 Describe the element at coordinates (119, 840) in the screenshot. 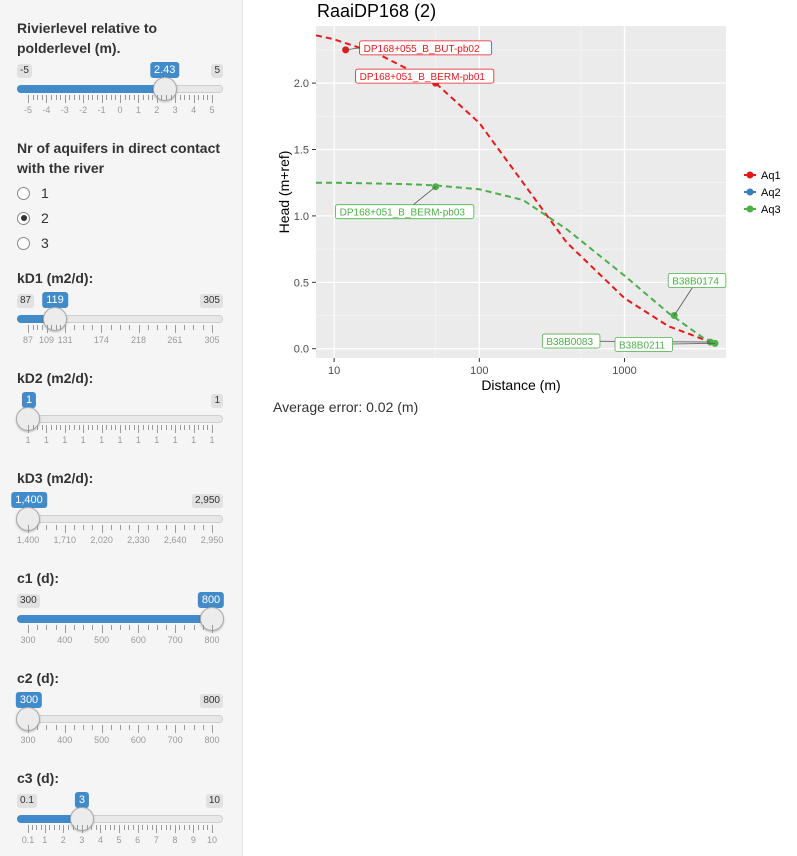

I see `slider-tick-label: 5` at that location.